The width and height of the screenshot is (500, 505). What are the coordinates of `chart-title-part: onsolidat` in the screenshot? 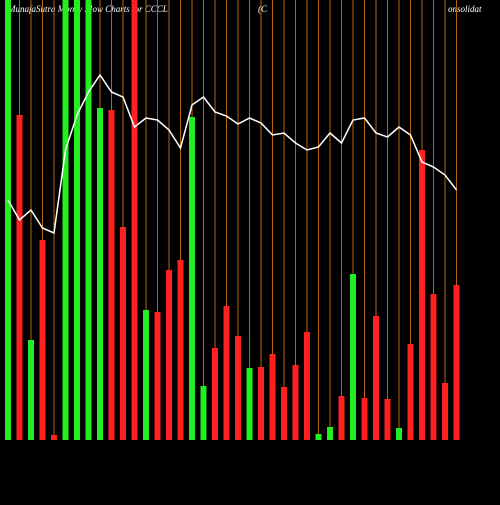 It's located at (465, 9).